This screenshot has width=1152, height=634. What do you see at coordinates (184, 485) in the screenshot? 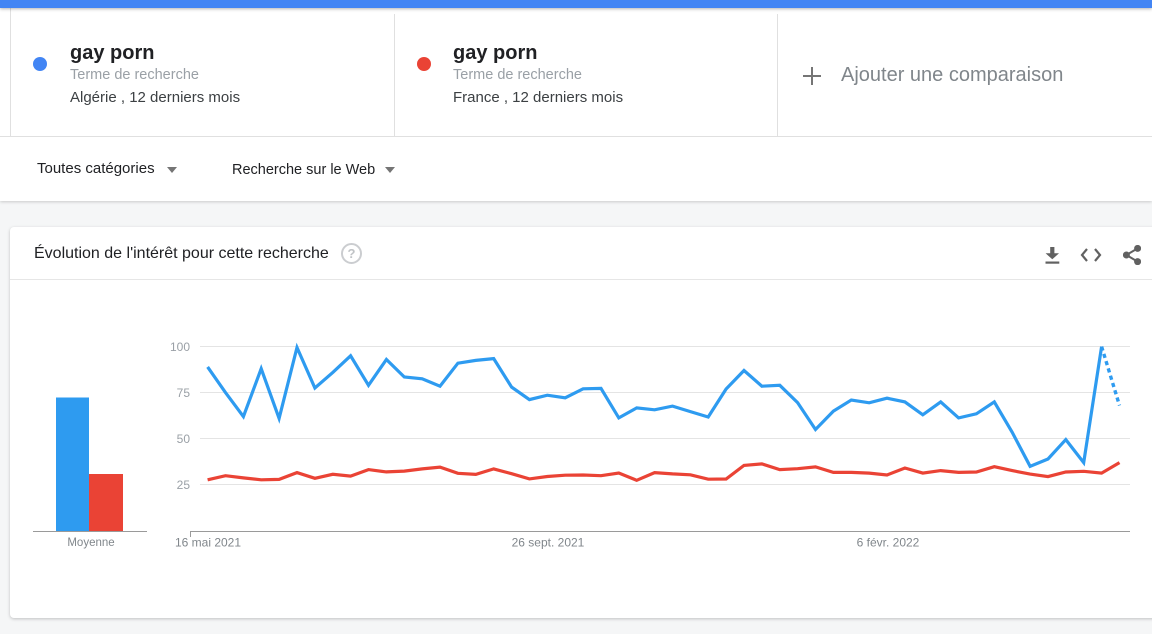
I see `svg-text: 25` at bounding box center [184, 485].